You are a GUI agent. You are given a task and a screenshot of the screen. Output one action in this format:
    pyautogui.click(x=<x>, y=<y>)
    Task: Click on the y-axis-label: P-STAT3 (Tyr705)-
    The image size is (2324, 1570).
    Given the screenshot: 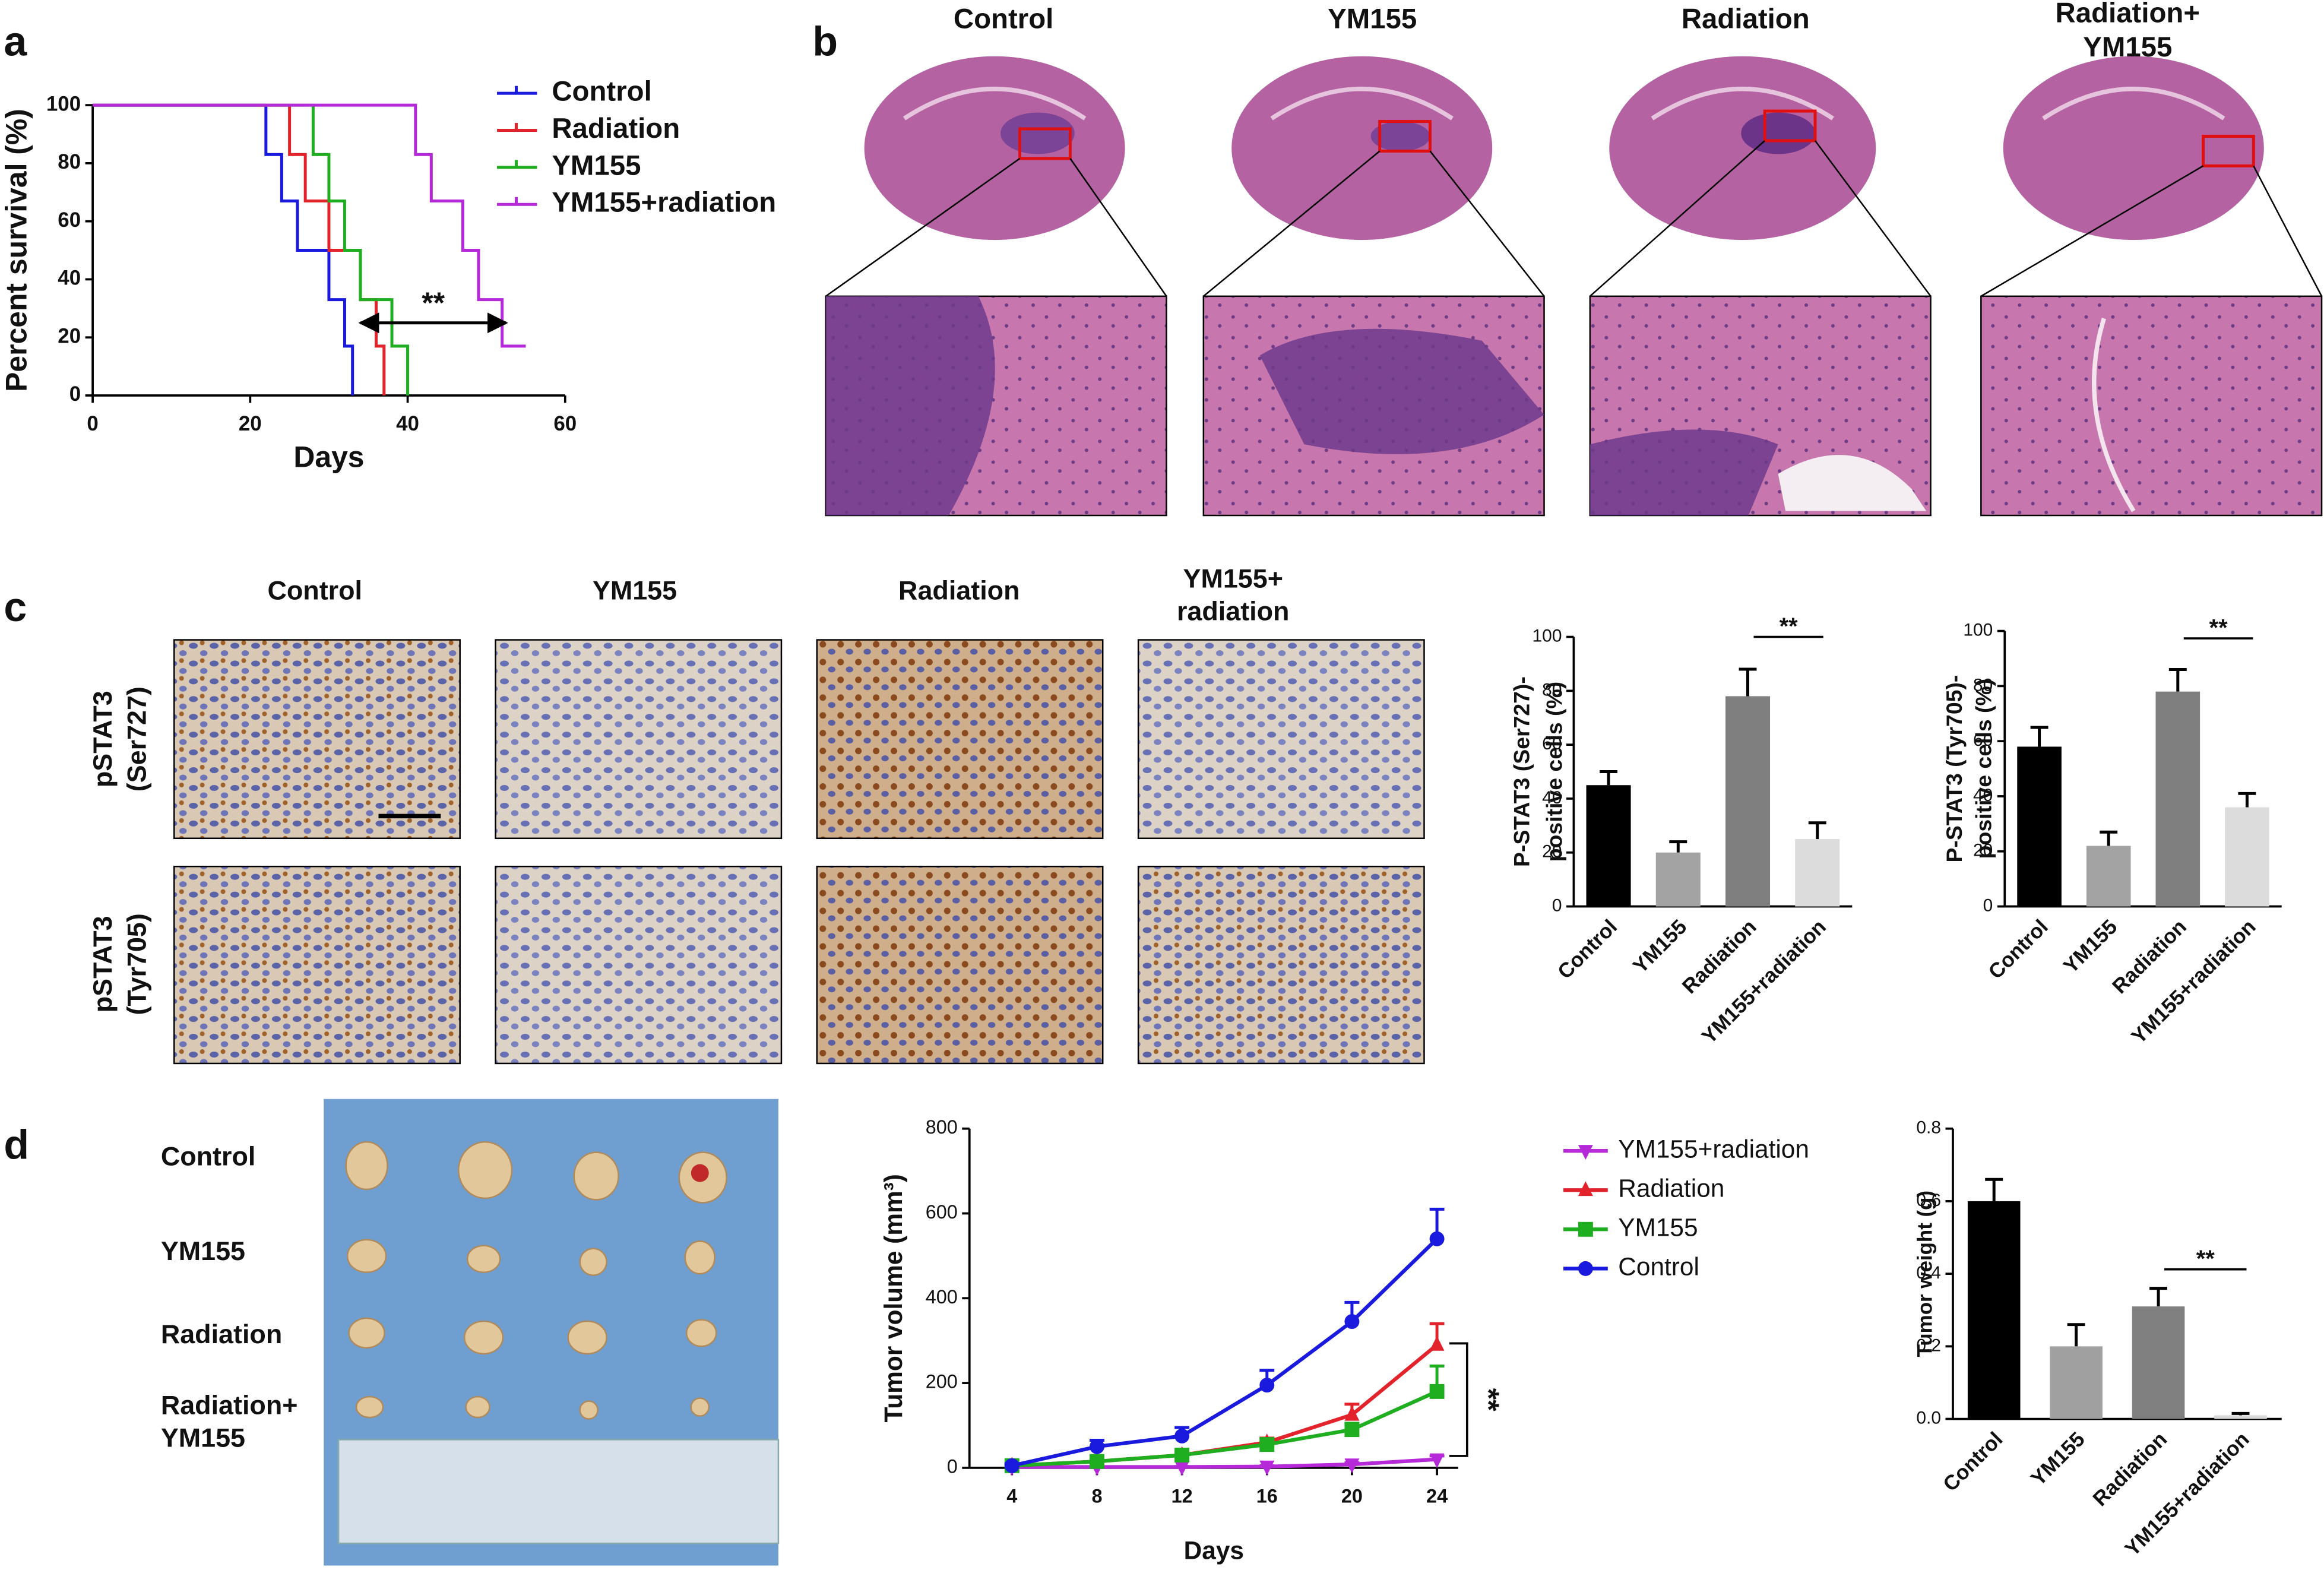 What is the action you would take?
    pyautogui.click(x=1954, y=769)
    